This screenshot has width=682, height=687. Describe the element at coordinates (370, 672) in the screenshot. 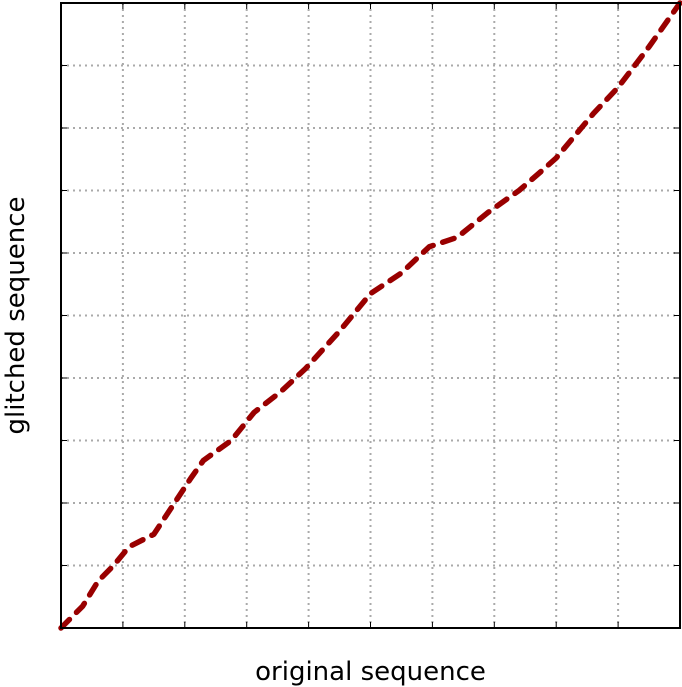

I see `x-axis-label: original sequence` at that location.